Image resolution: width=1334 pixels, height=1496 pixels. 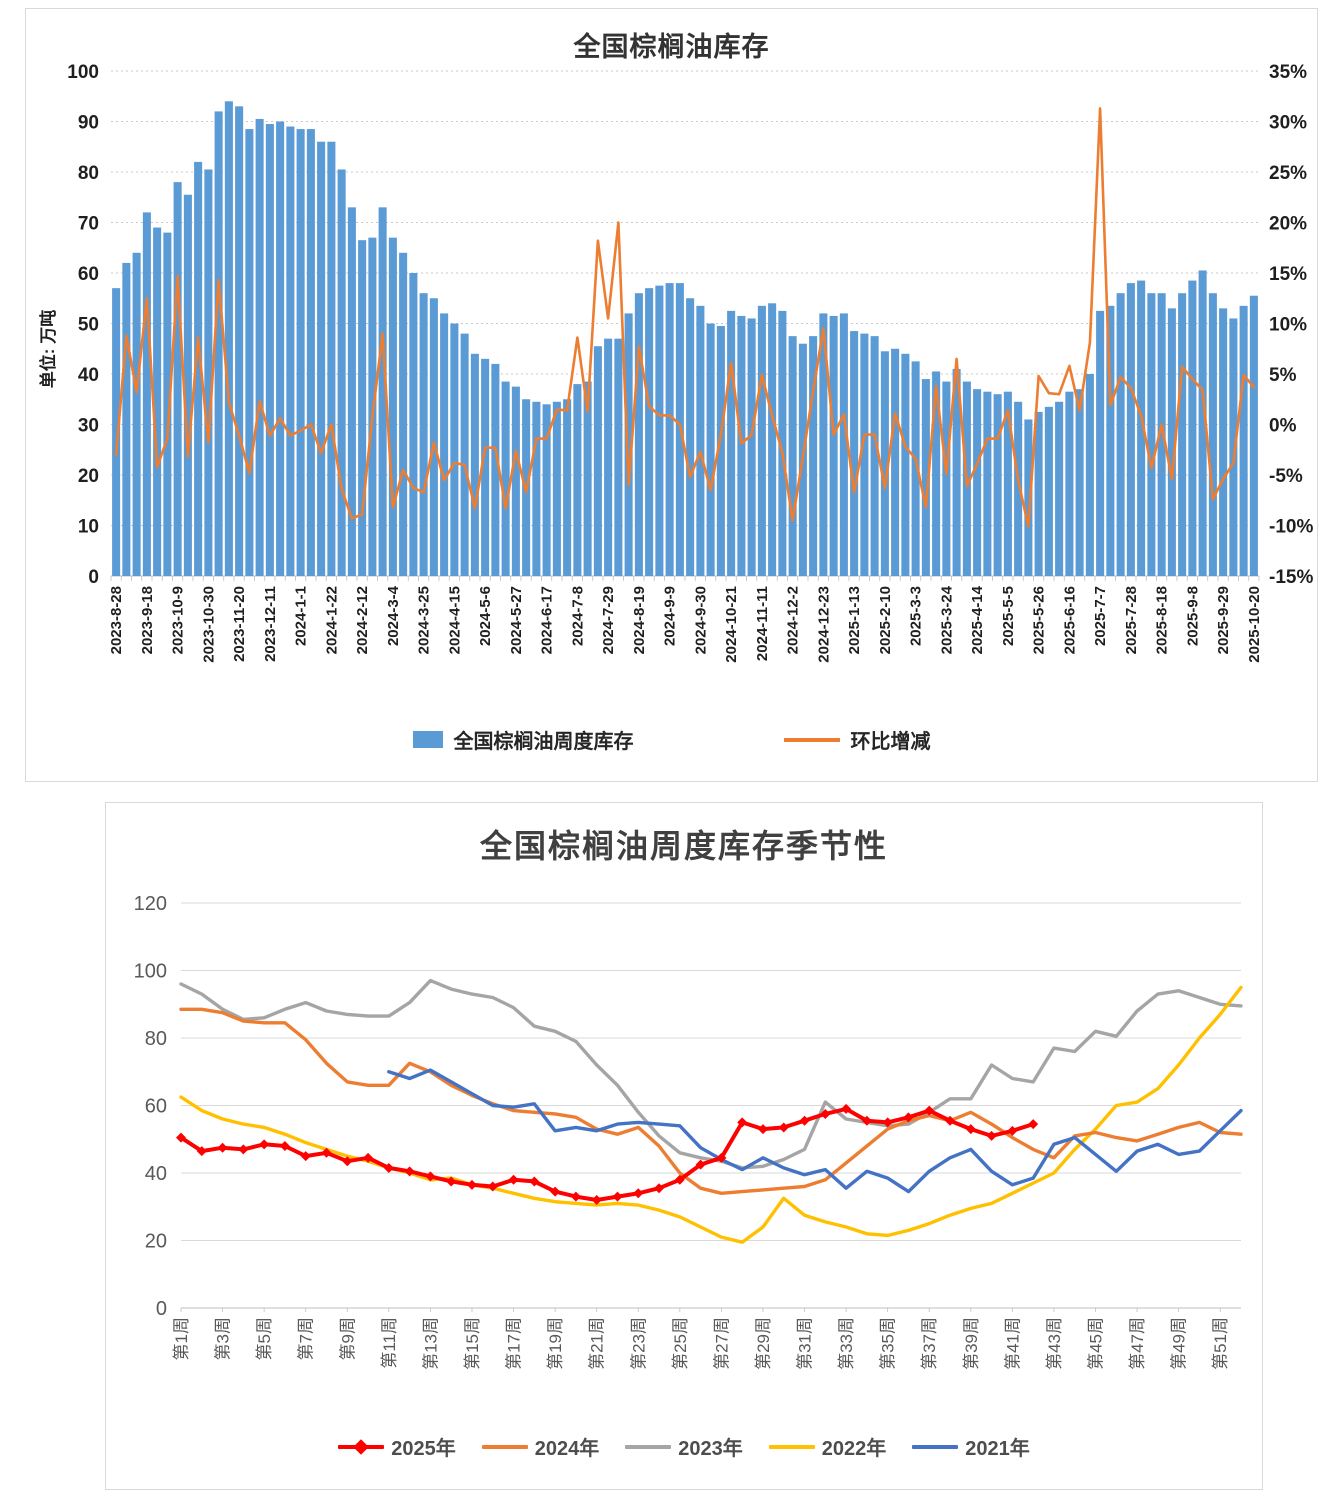 I want to click on svg-text: -15%, so click(x=1291, y=577).